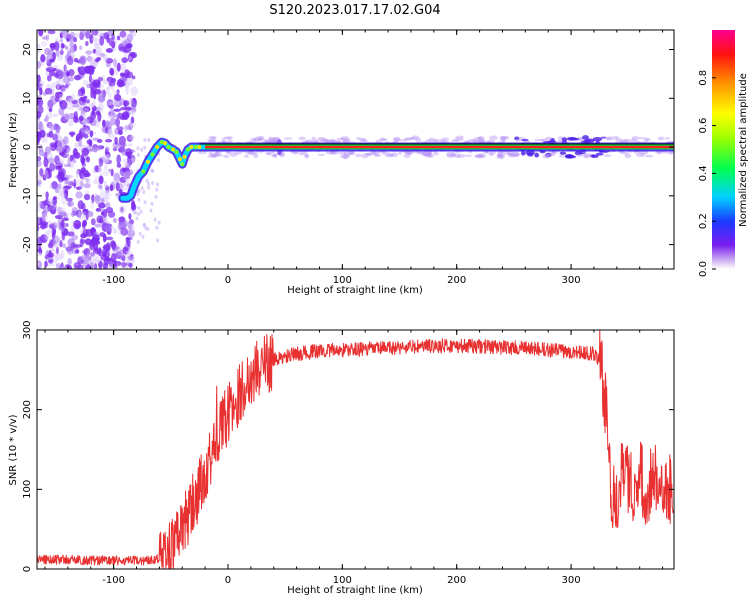  Describe the element at coordinates (396, 170) in the screenshot. I see `spectral-track-halo` at that location.